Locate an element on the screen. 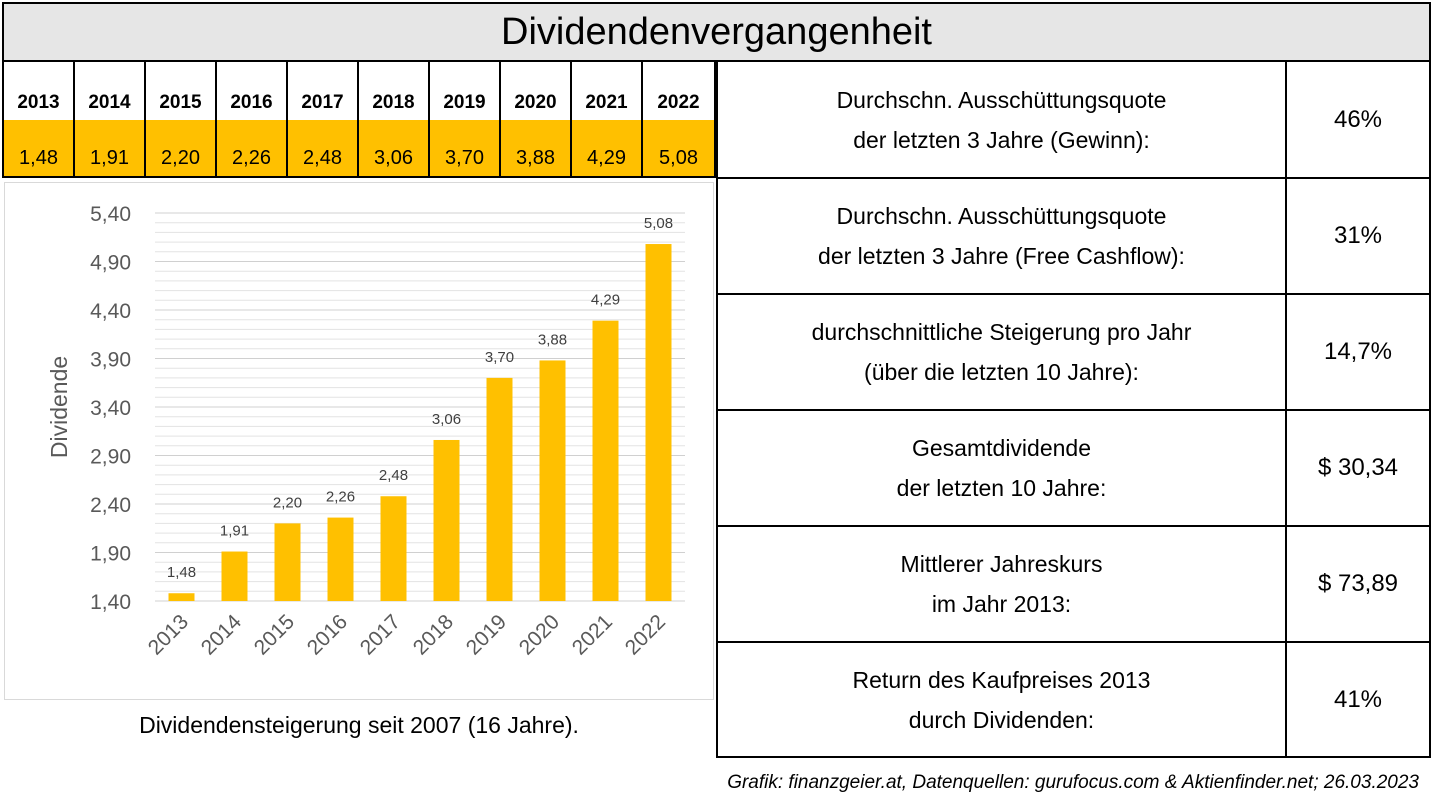 This screenshot has height=802, width=1433. dividend-value-cell: 1,48 is located at coordinates (39, 148).